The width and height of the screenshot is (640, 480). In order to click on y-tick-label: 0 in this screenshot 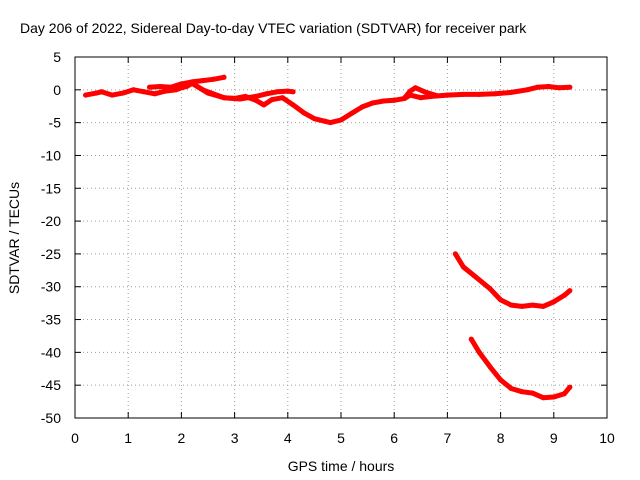, I will do `click(57, 90)`.